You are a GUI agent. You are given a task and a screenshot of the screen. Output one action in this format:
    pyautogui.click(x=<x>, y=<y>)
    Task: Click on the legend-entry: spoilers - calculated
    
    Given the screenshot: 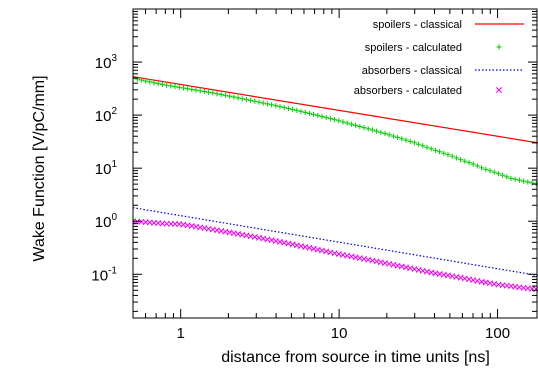 What is the action you would take?
    pyautogui.click(x=433, y=48)
    